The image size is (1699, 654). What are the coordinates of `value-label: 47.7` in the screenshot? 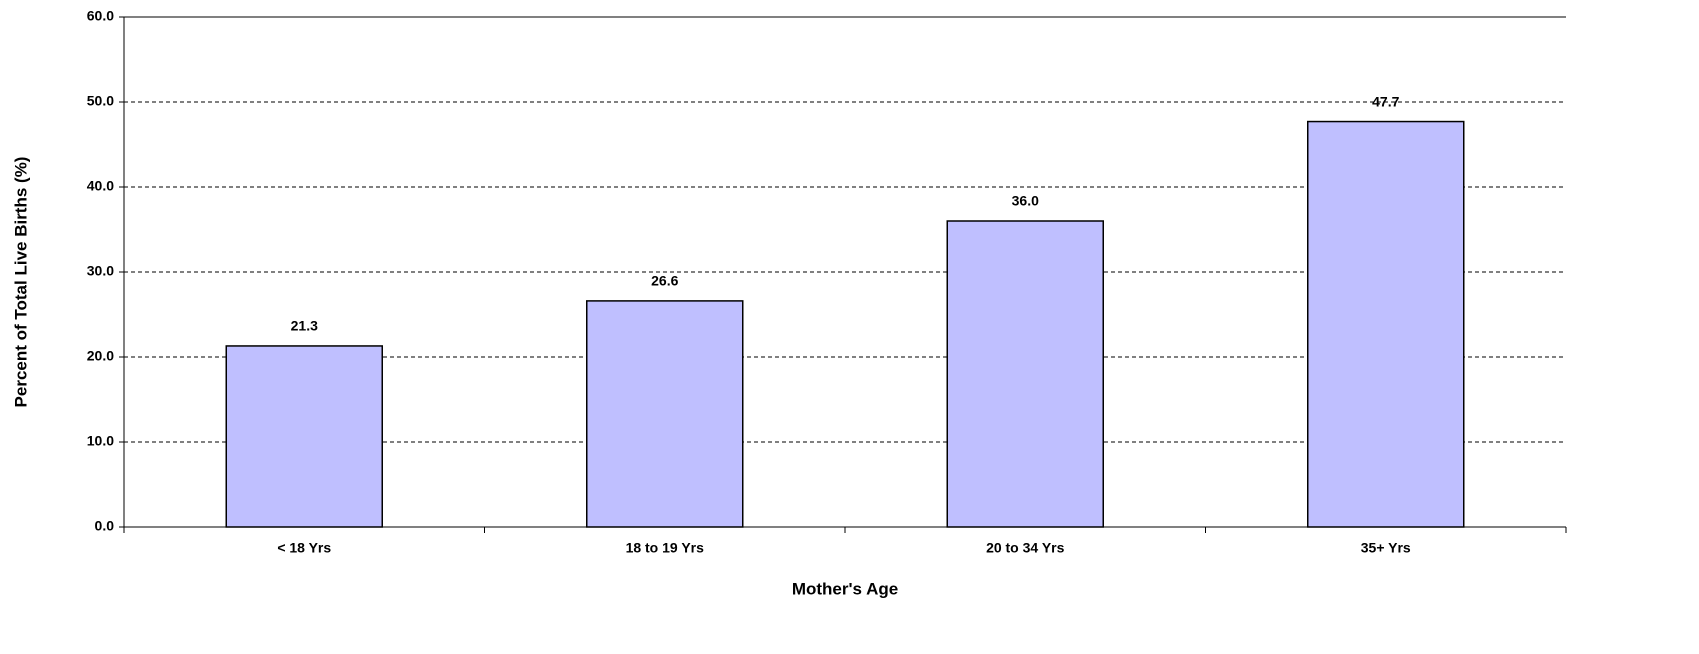 It's located at (1385, 101).